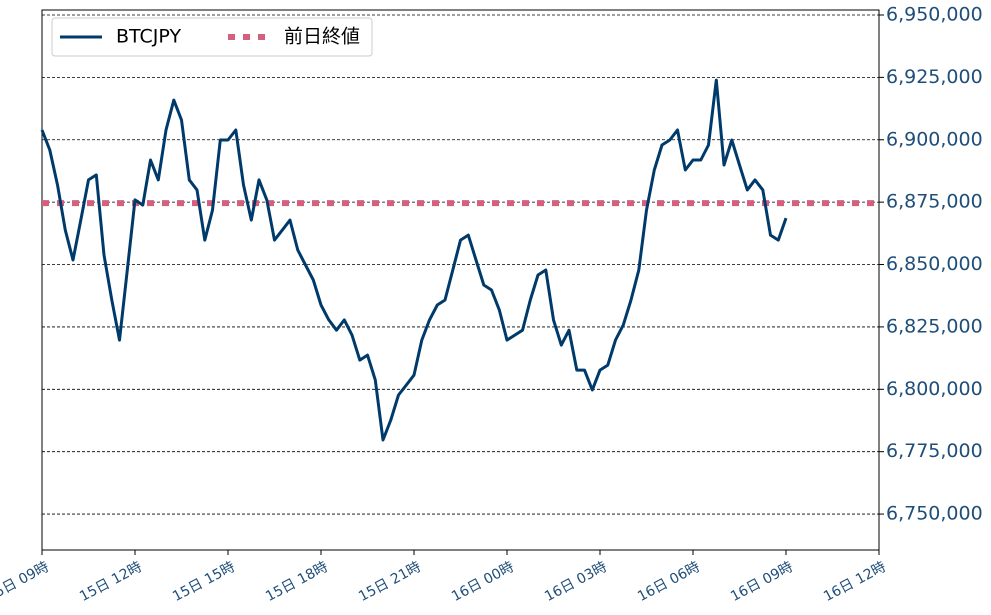 Image resolution: width=991 pixels, height=615 pixels. What do you see at coordinates (322, 37) in the screenshot?
I see `legend-label: 前日終値` at bounding box center [322, 37].